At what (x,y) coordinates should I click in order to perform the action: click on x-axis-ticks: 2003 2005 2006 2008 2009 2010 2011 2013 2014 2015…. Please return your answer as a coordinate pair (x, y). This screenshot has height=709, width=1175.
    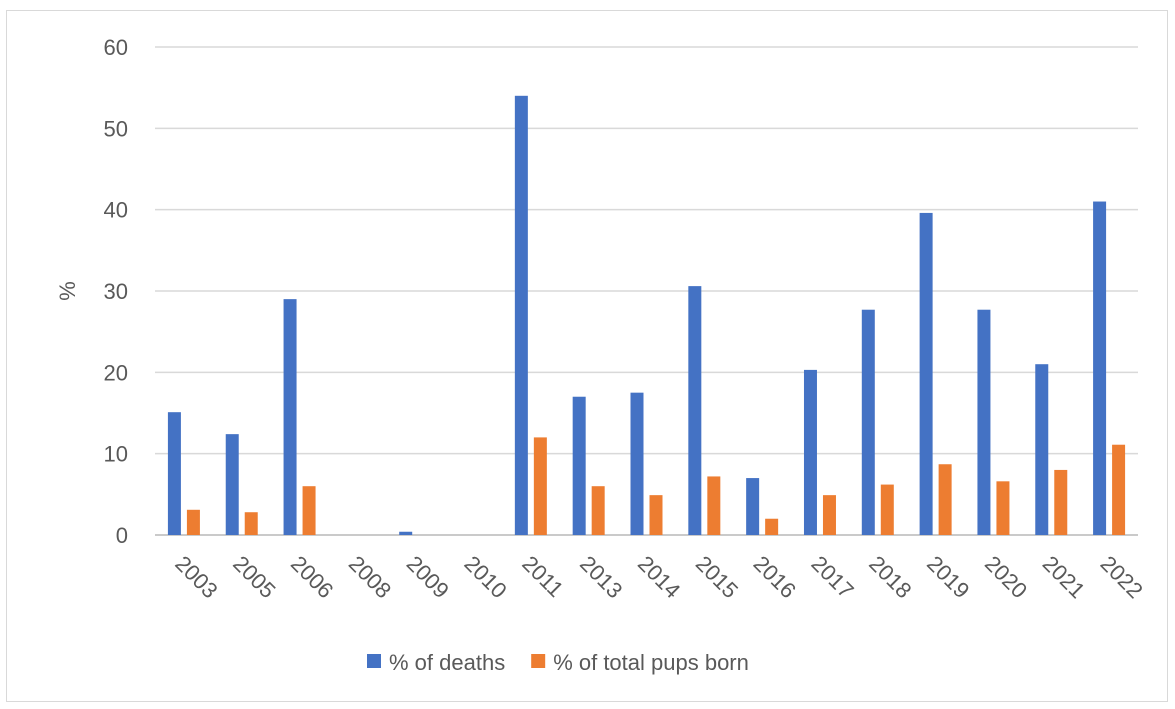
    Looking at the image, I should click on (658, 577).